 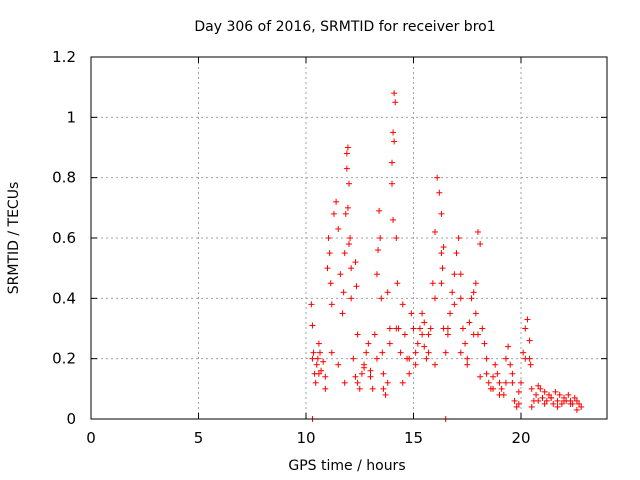 What do you see at coordinates (71, 117) in the screenshot?
I see `y-tick-label: 1` at bounding box center [71, 117].